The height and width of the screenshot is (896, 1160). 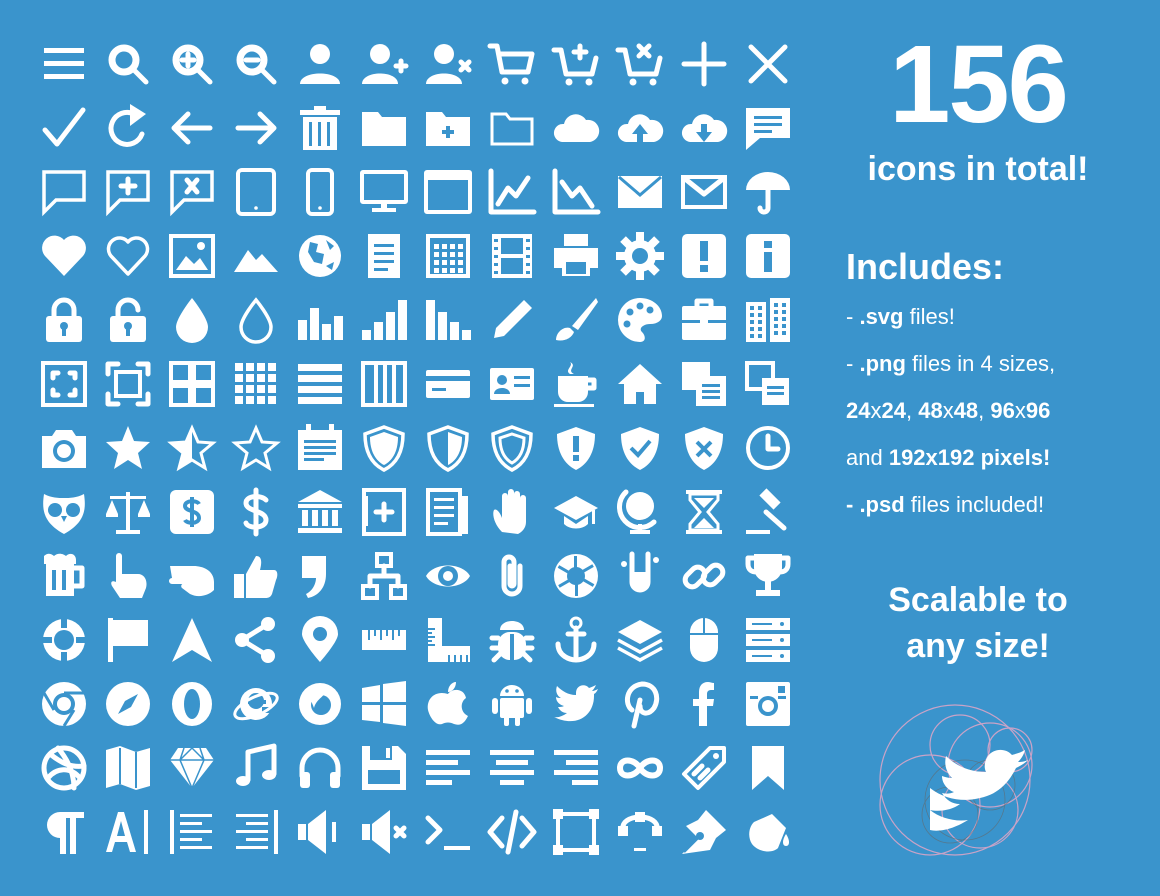 I want to click on set-square-icon, so click(x=449, y=640).